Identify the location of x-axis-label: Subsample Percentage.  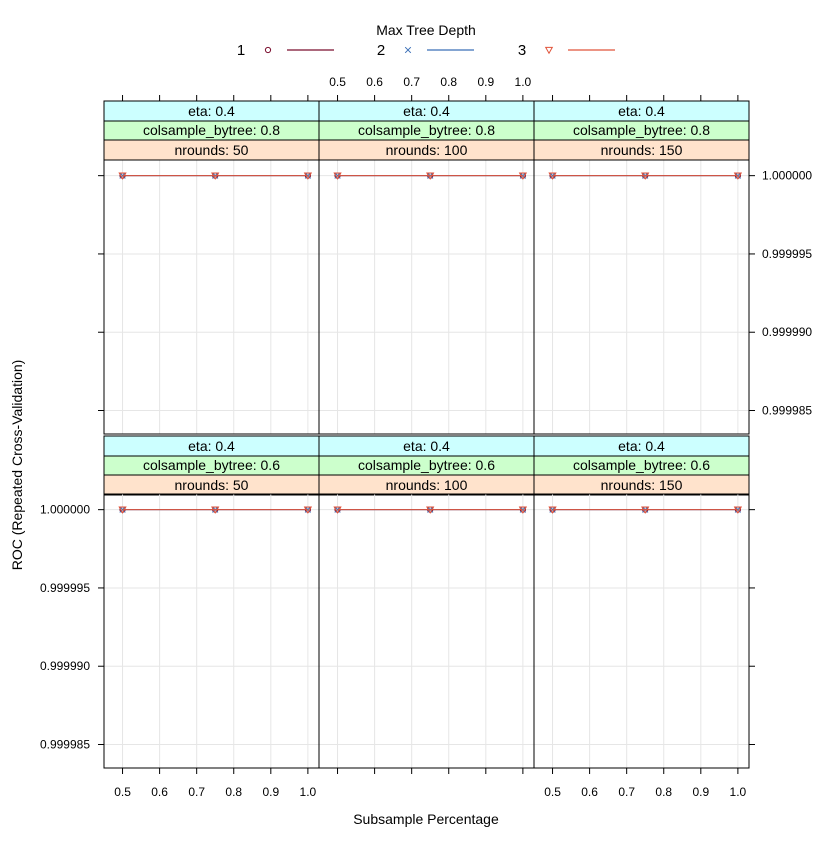
(426, 819).